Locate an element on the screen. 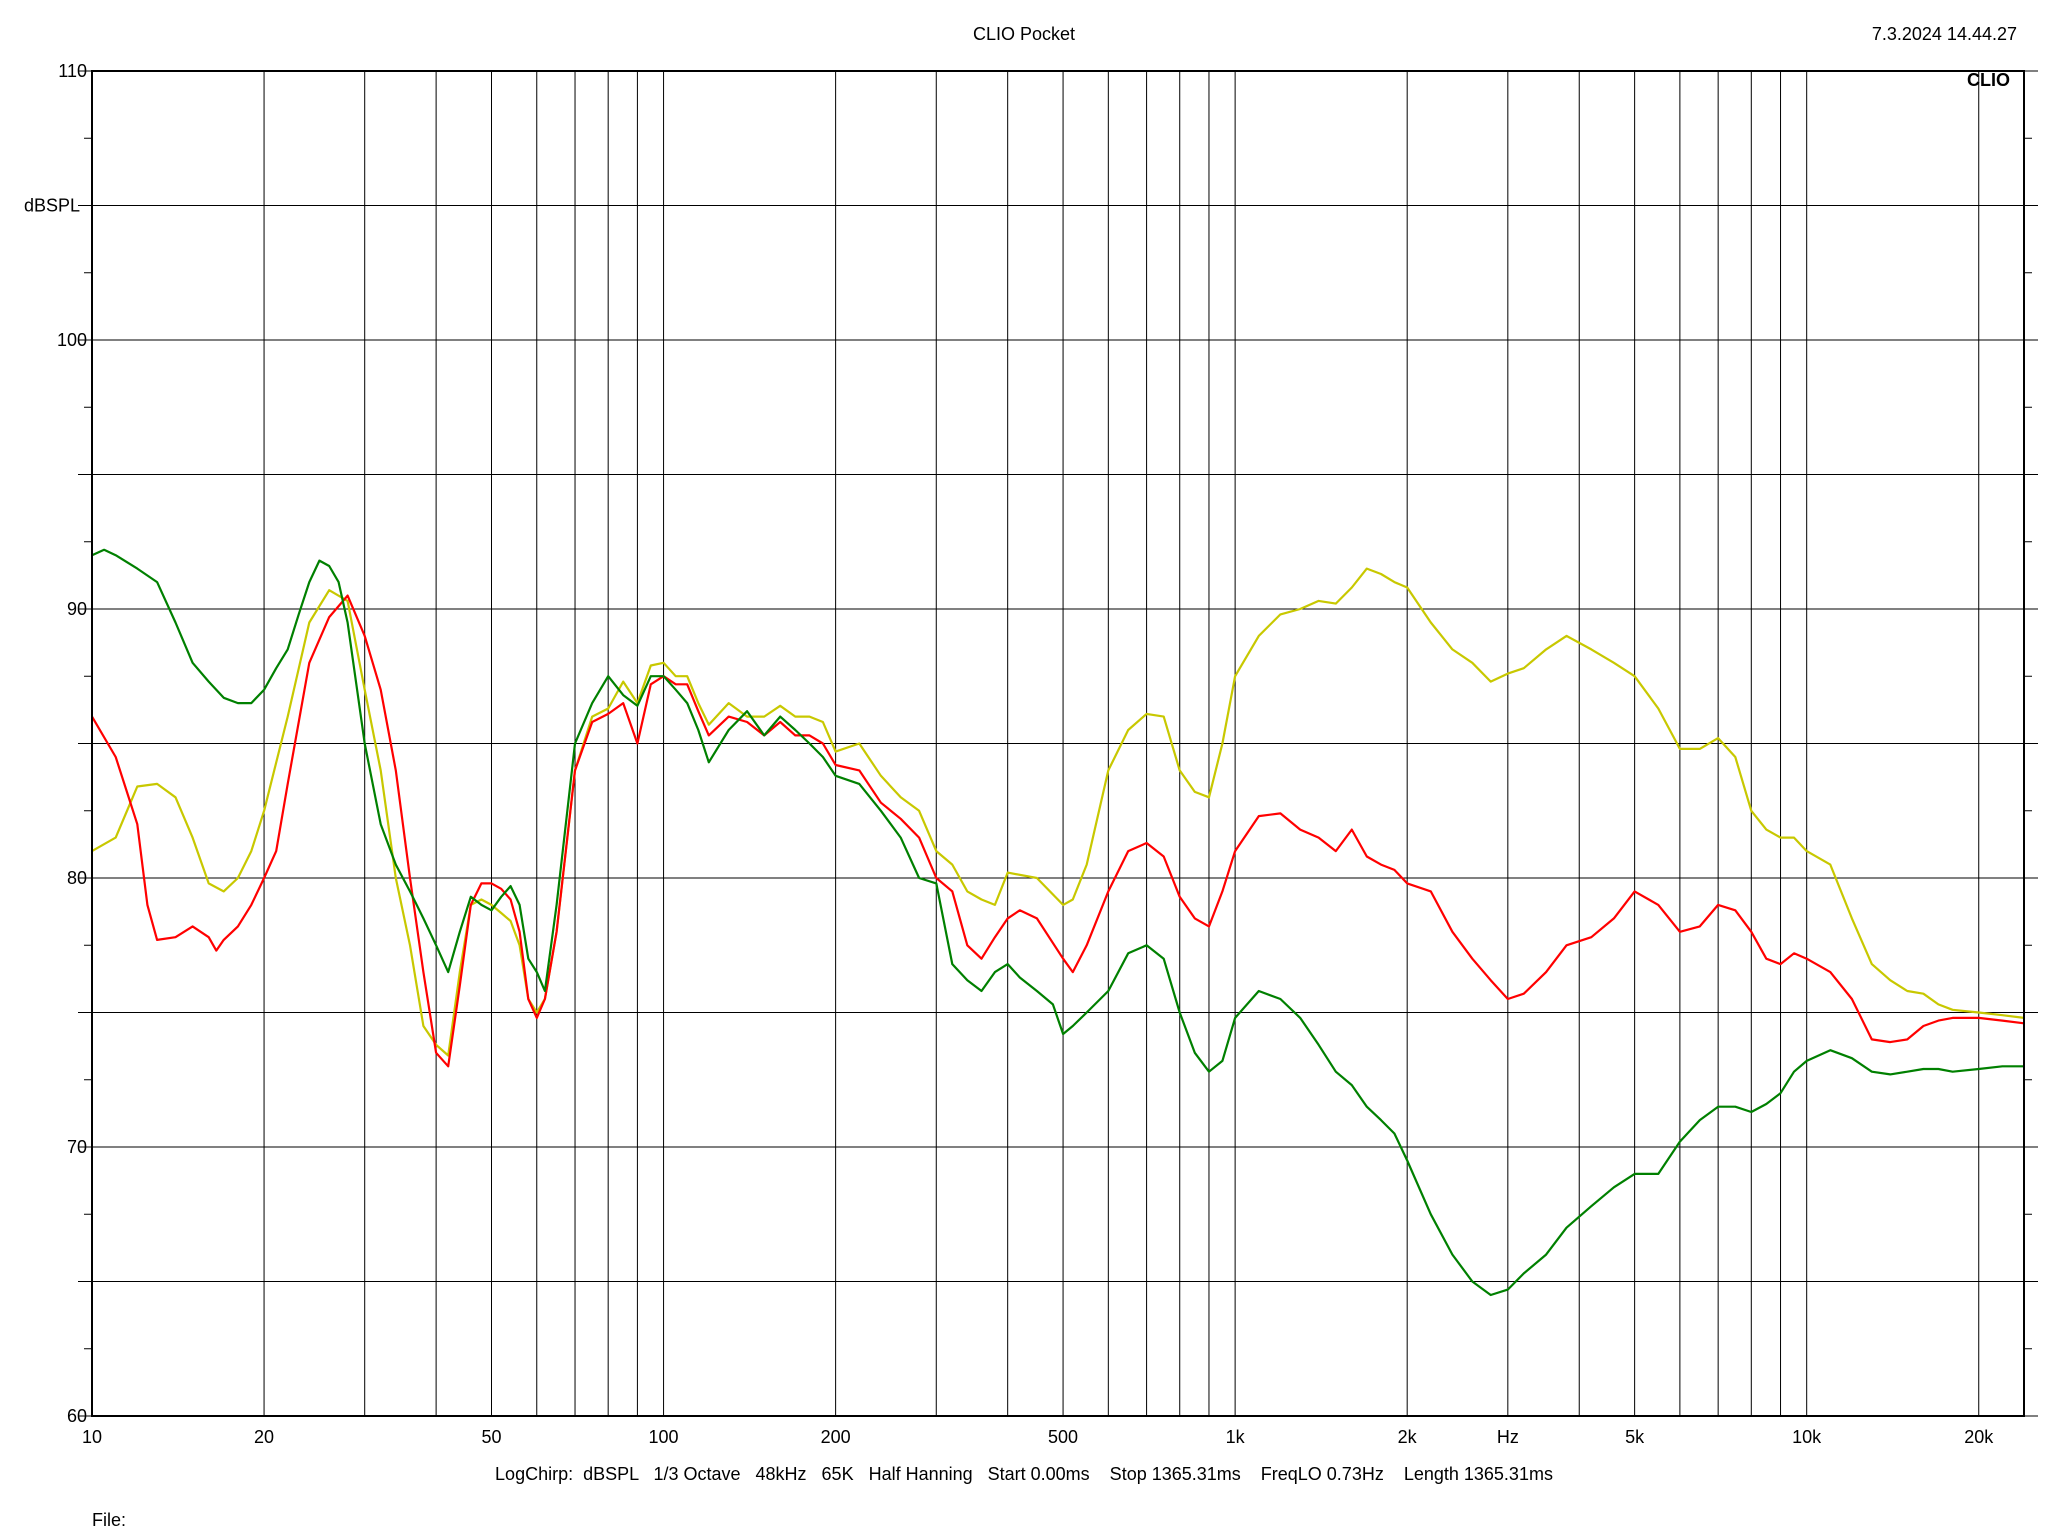 This screenshot has height=1536, width=2048. y-tick-label: 80 is located at coordinates (77, 878).